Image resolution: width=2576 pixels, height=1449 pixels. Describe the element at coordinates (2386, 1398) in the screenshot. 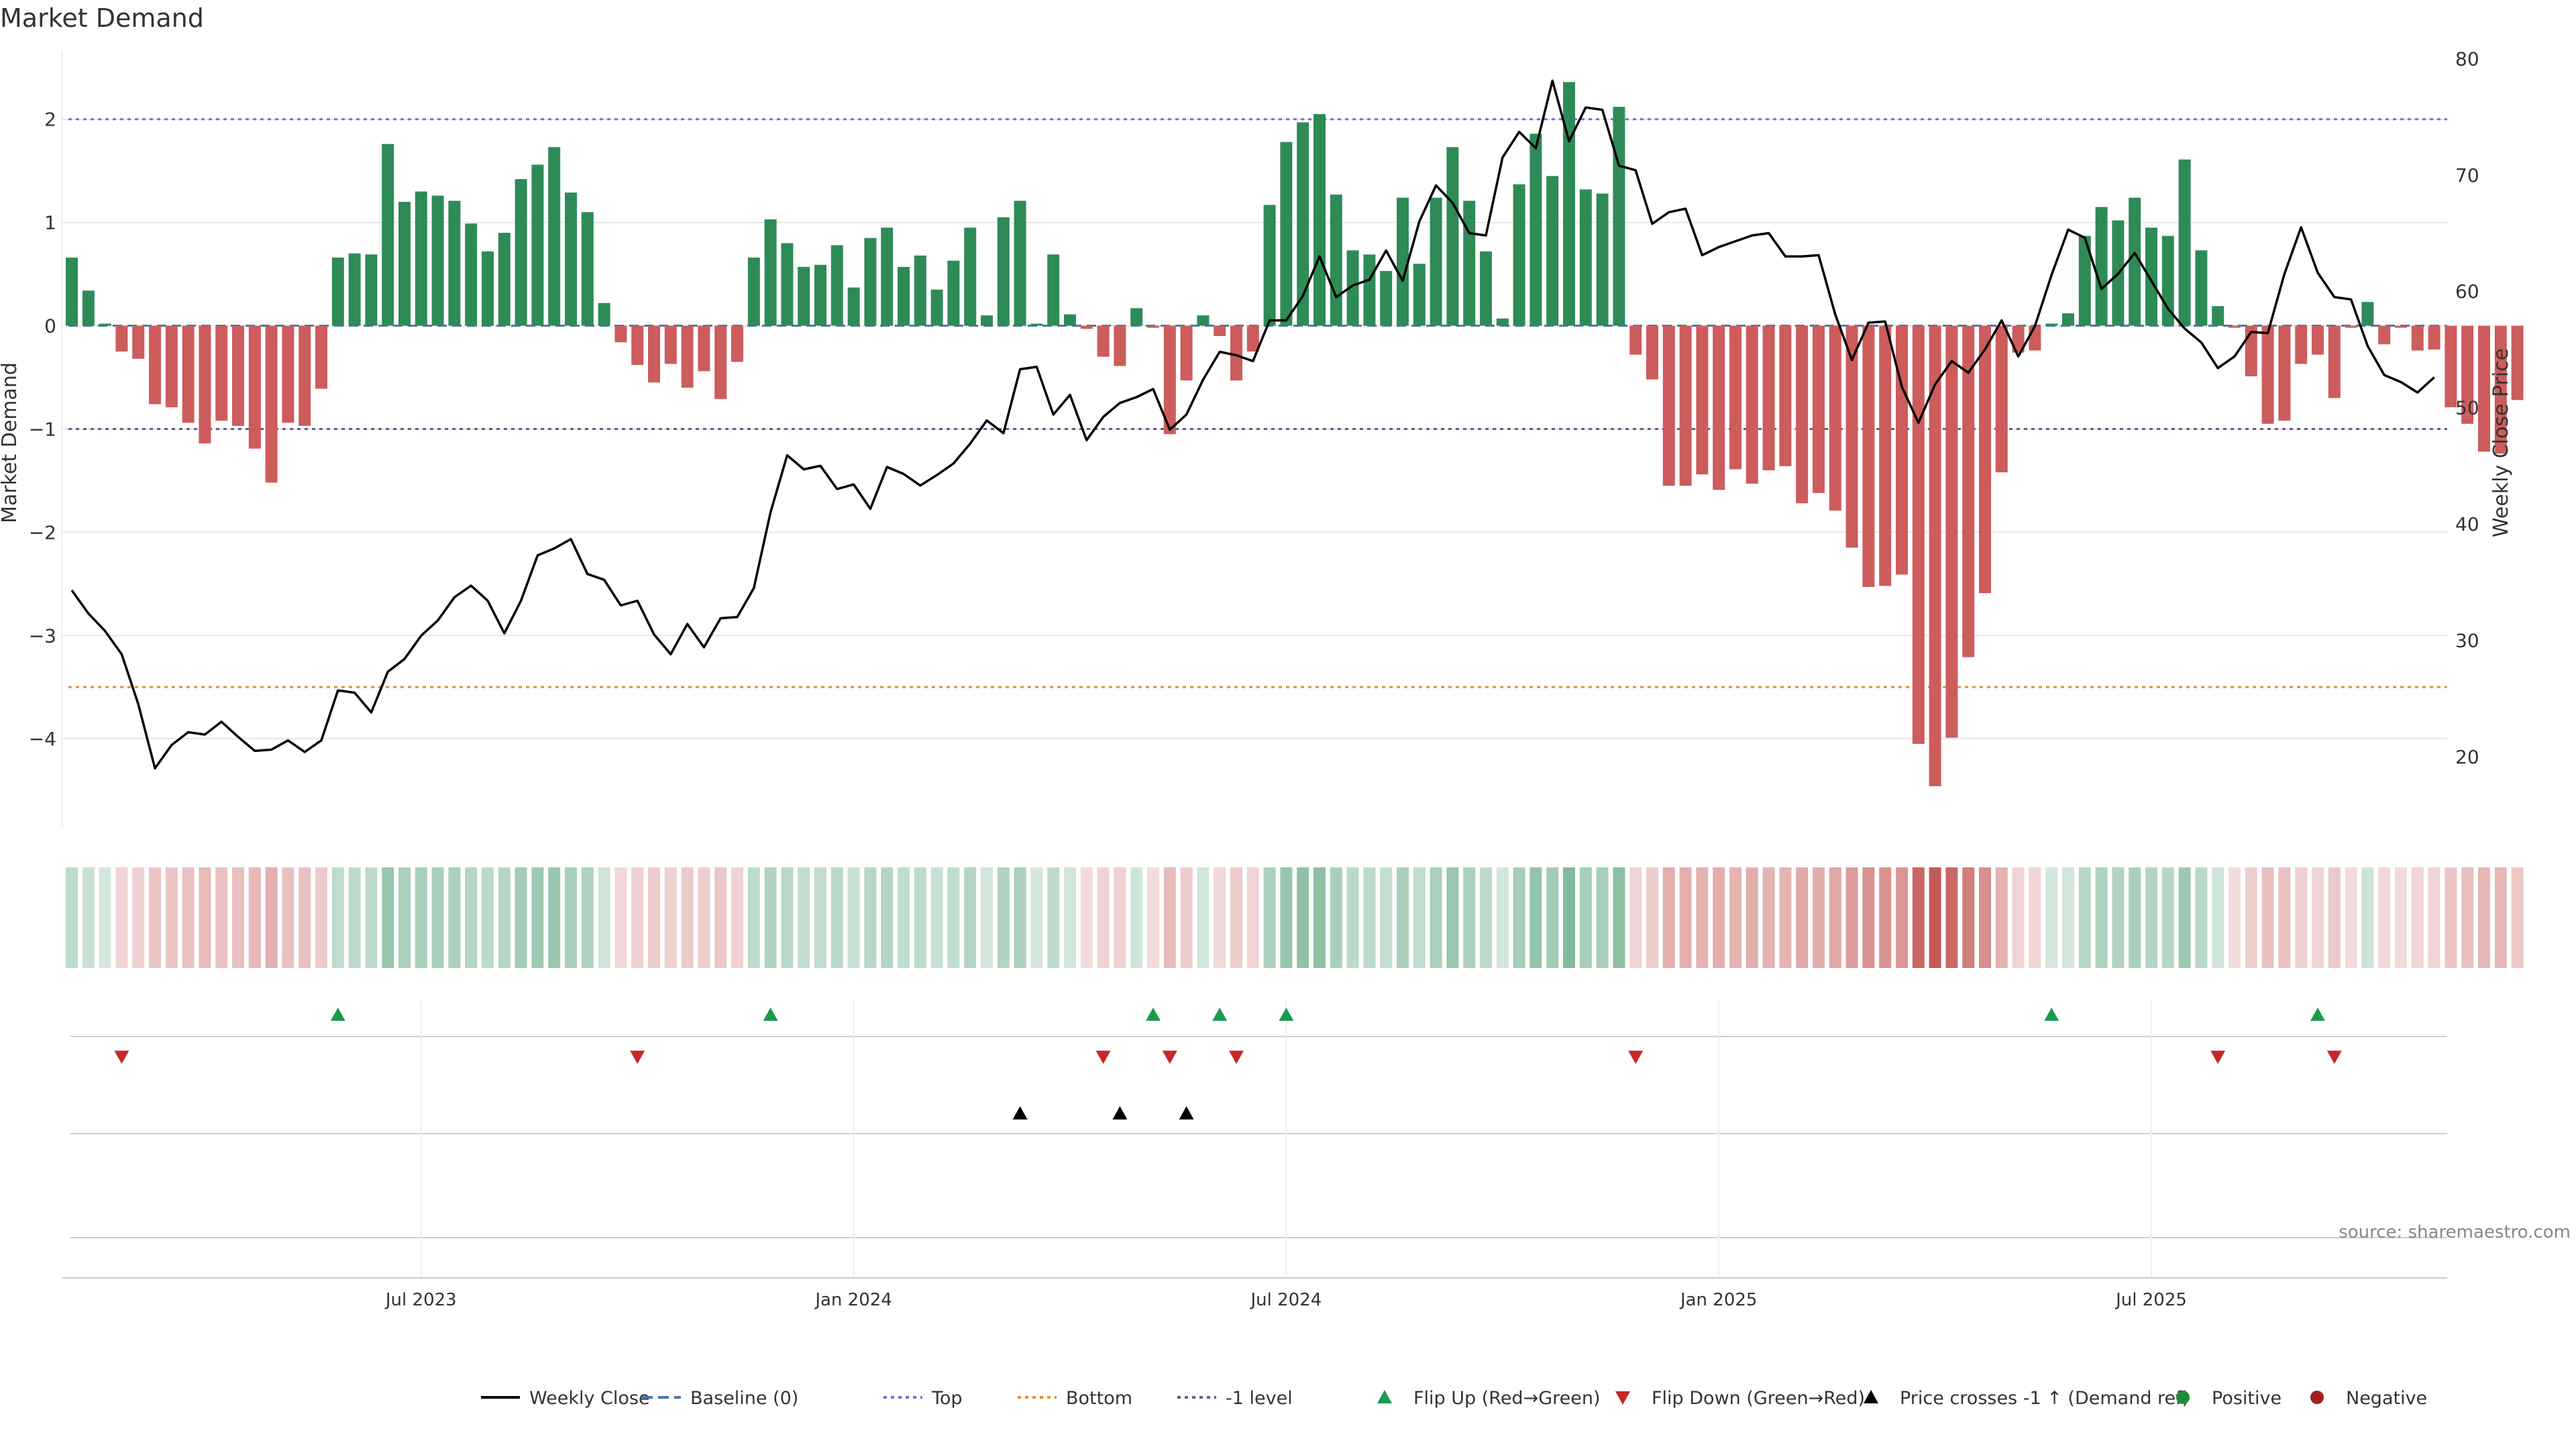

I see `legend-label: Negative` at that location.